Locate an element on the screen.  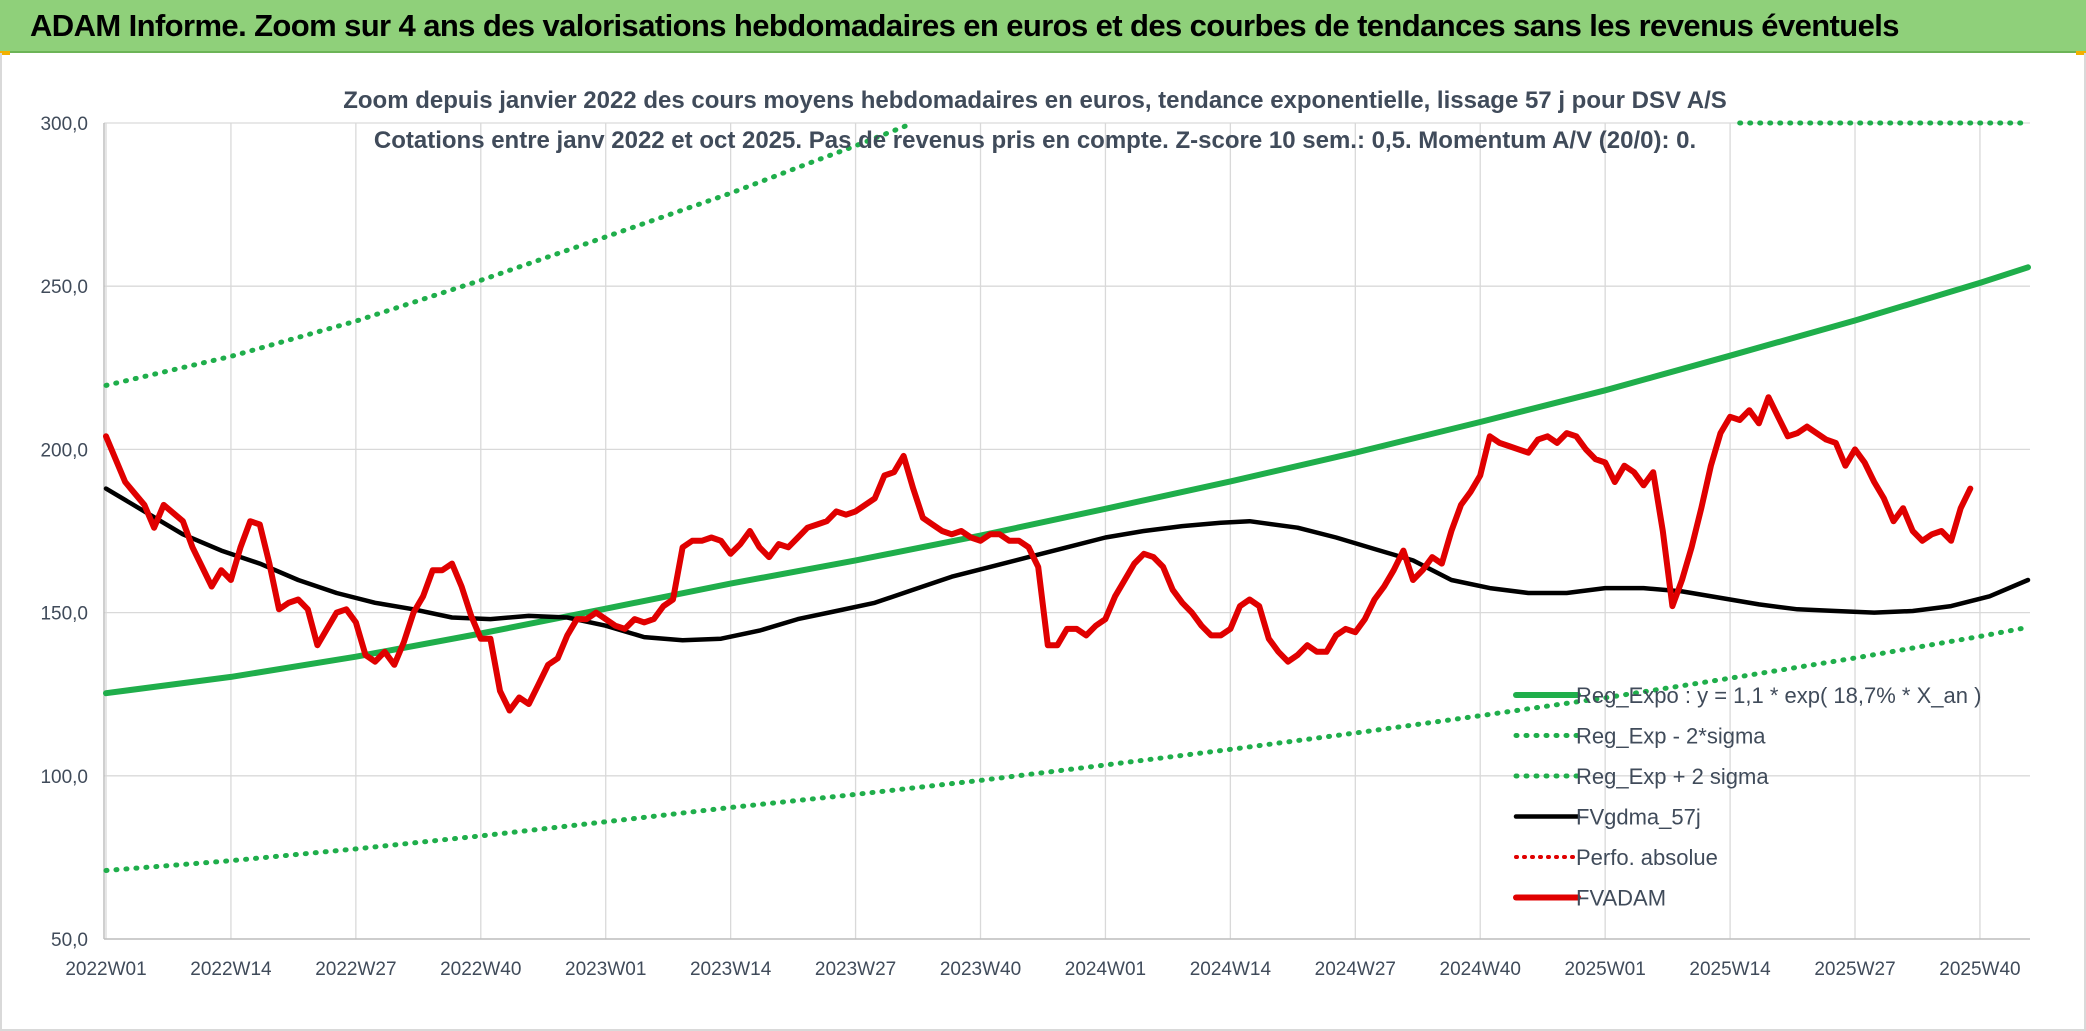
x-tick-label: 2022W27 is located at coordinates (355, 969).